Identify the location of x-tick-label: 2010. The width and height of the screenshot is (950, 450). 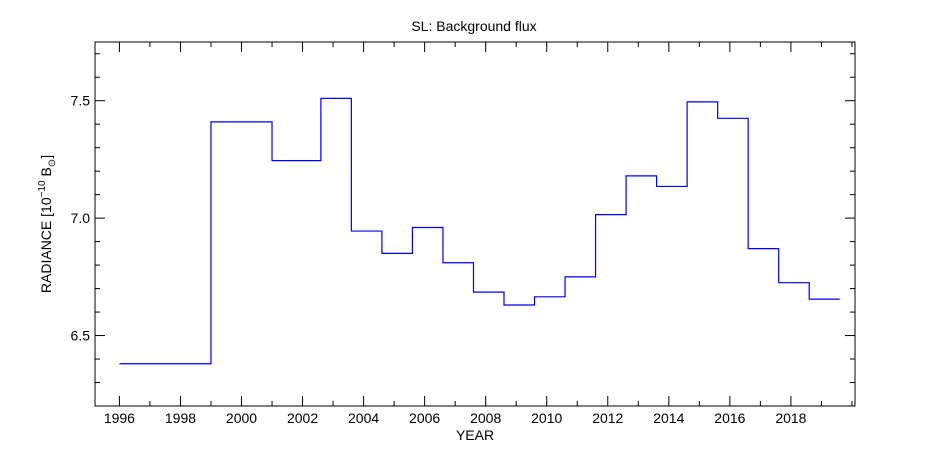
(546, 418).